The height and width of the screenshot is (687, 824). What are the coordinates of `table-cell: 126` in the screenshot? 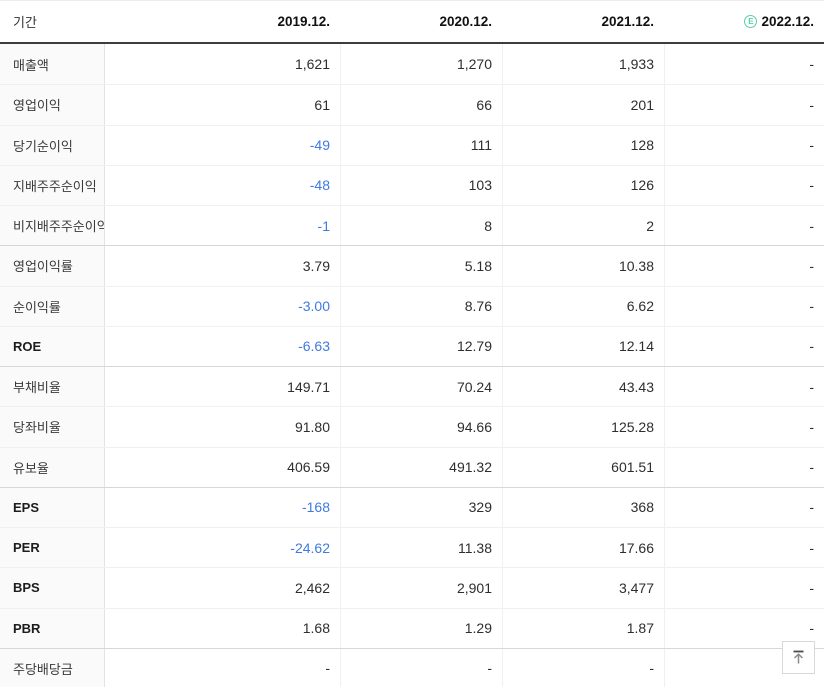 It's located at (583, 185).